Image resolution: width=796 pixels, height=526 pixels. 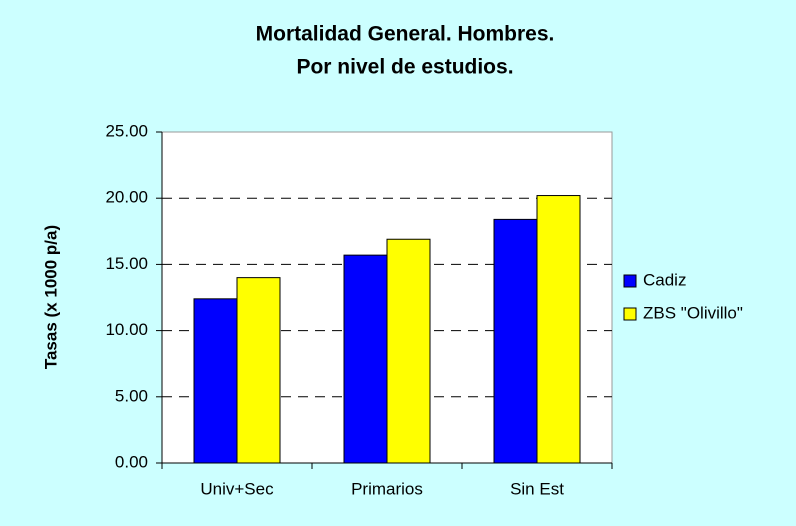 What do you see at coordinates (126, 263) in the screenshot?
I see `y-tick-label: 15.00` at bounding box center [126, 263].